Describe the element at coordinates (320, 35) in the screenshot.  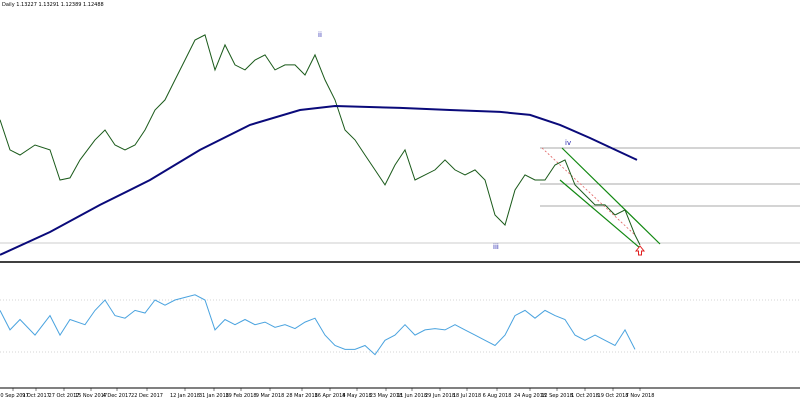
I see `wave-label: ii` at that location.